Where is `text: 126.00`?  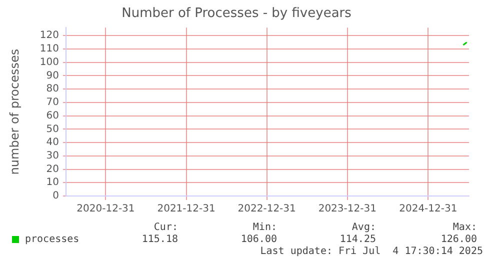 text: 126.00 is located at coordinates (458, 239).